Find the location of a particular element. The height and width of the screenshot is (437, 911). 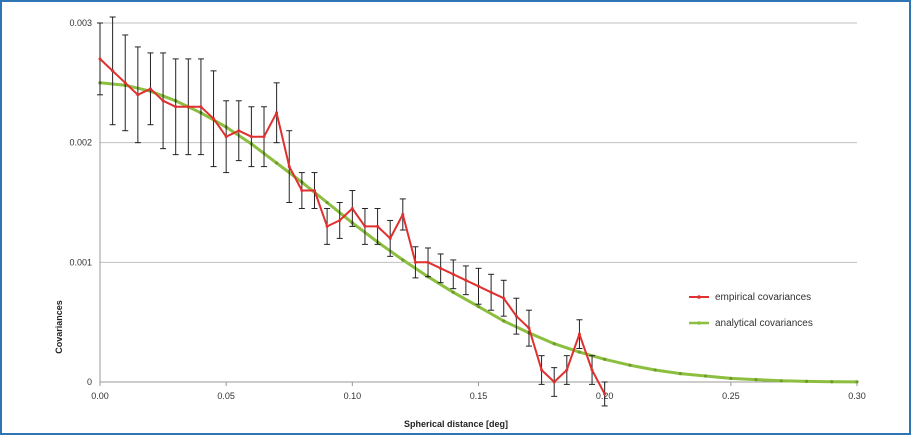

x-axis-title: Spherical distance [deg] is located at coordinates (456, 424).